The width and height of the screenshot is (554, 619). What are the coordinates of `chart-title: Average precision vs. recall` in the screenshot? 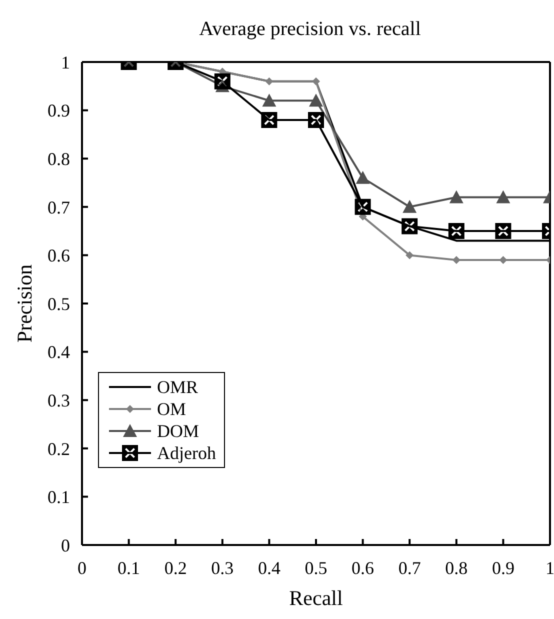 It's located at (310, 29).